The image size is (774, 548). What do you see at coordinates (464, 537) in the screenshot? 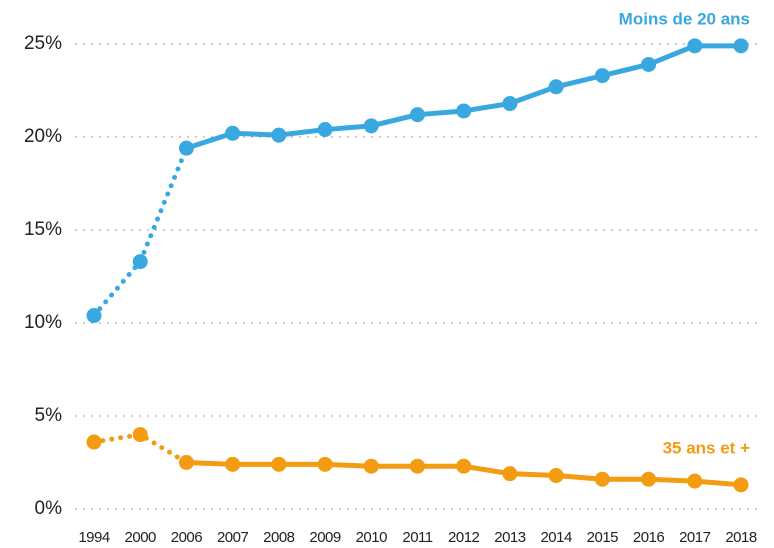
I see `x-tick-label: 2012` at bounding box center [464, 537].